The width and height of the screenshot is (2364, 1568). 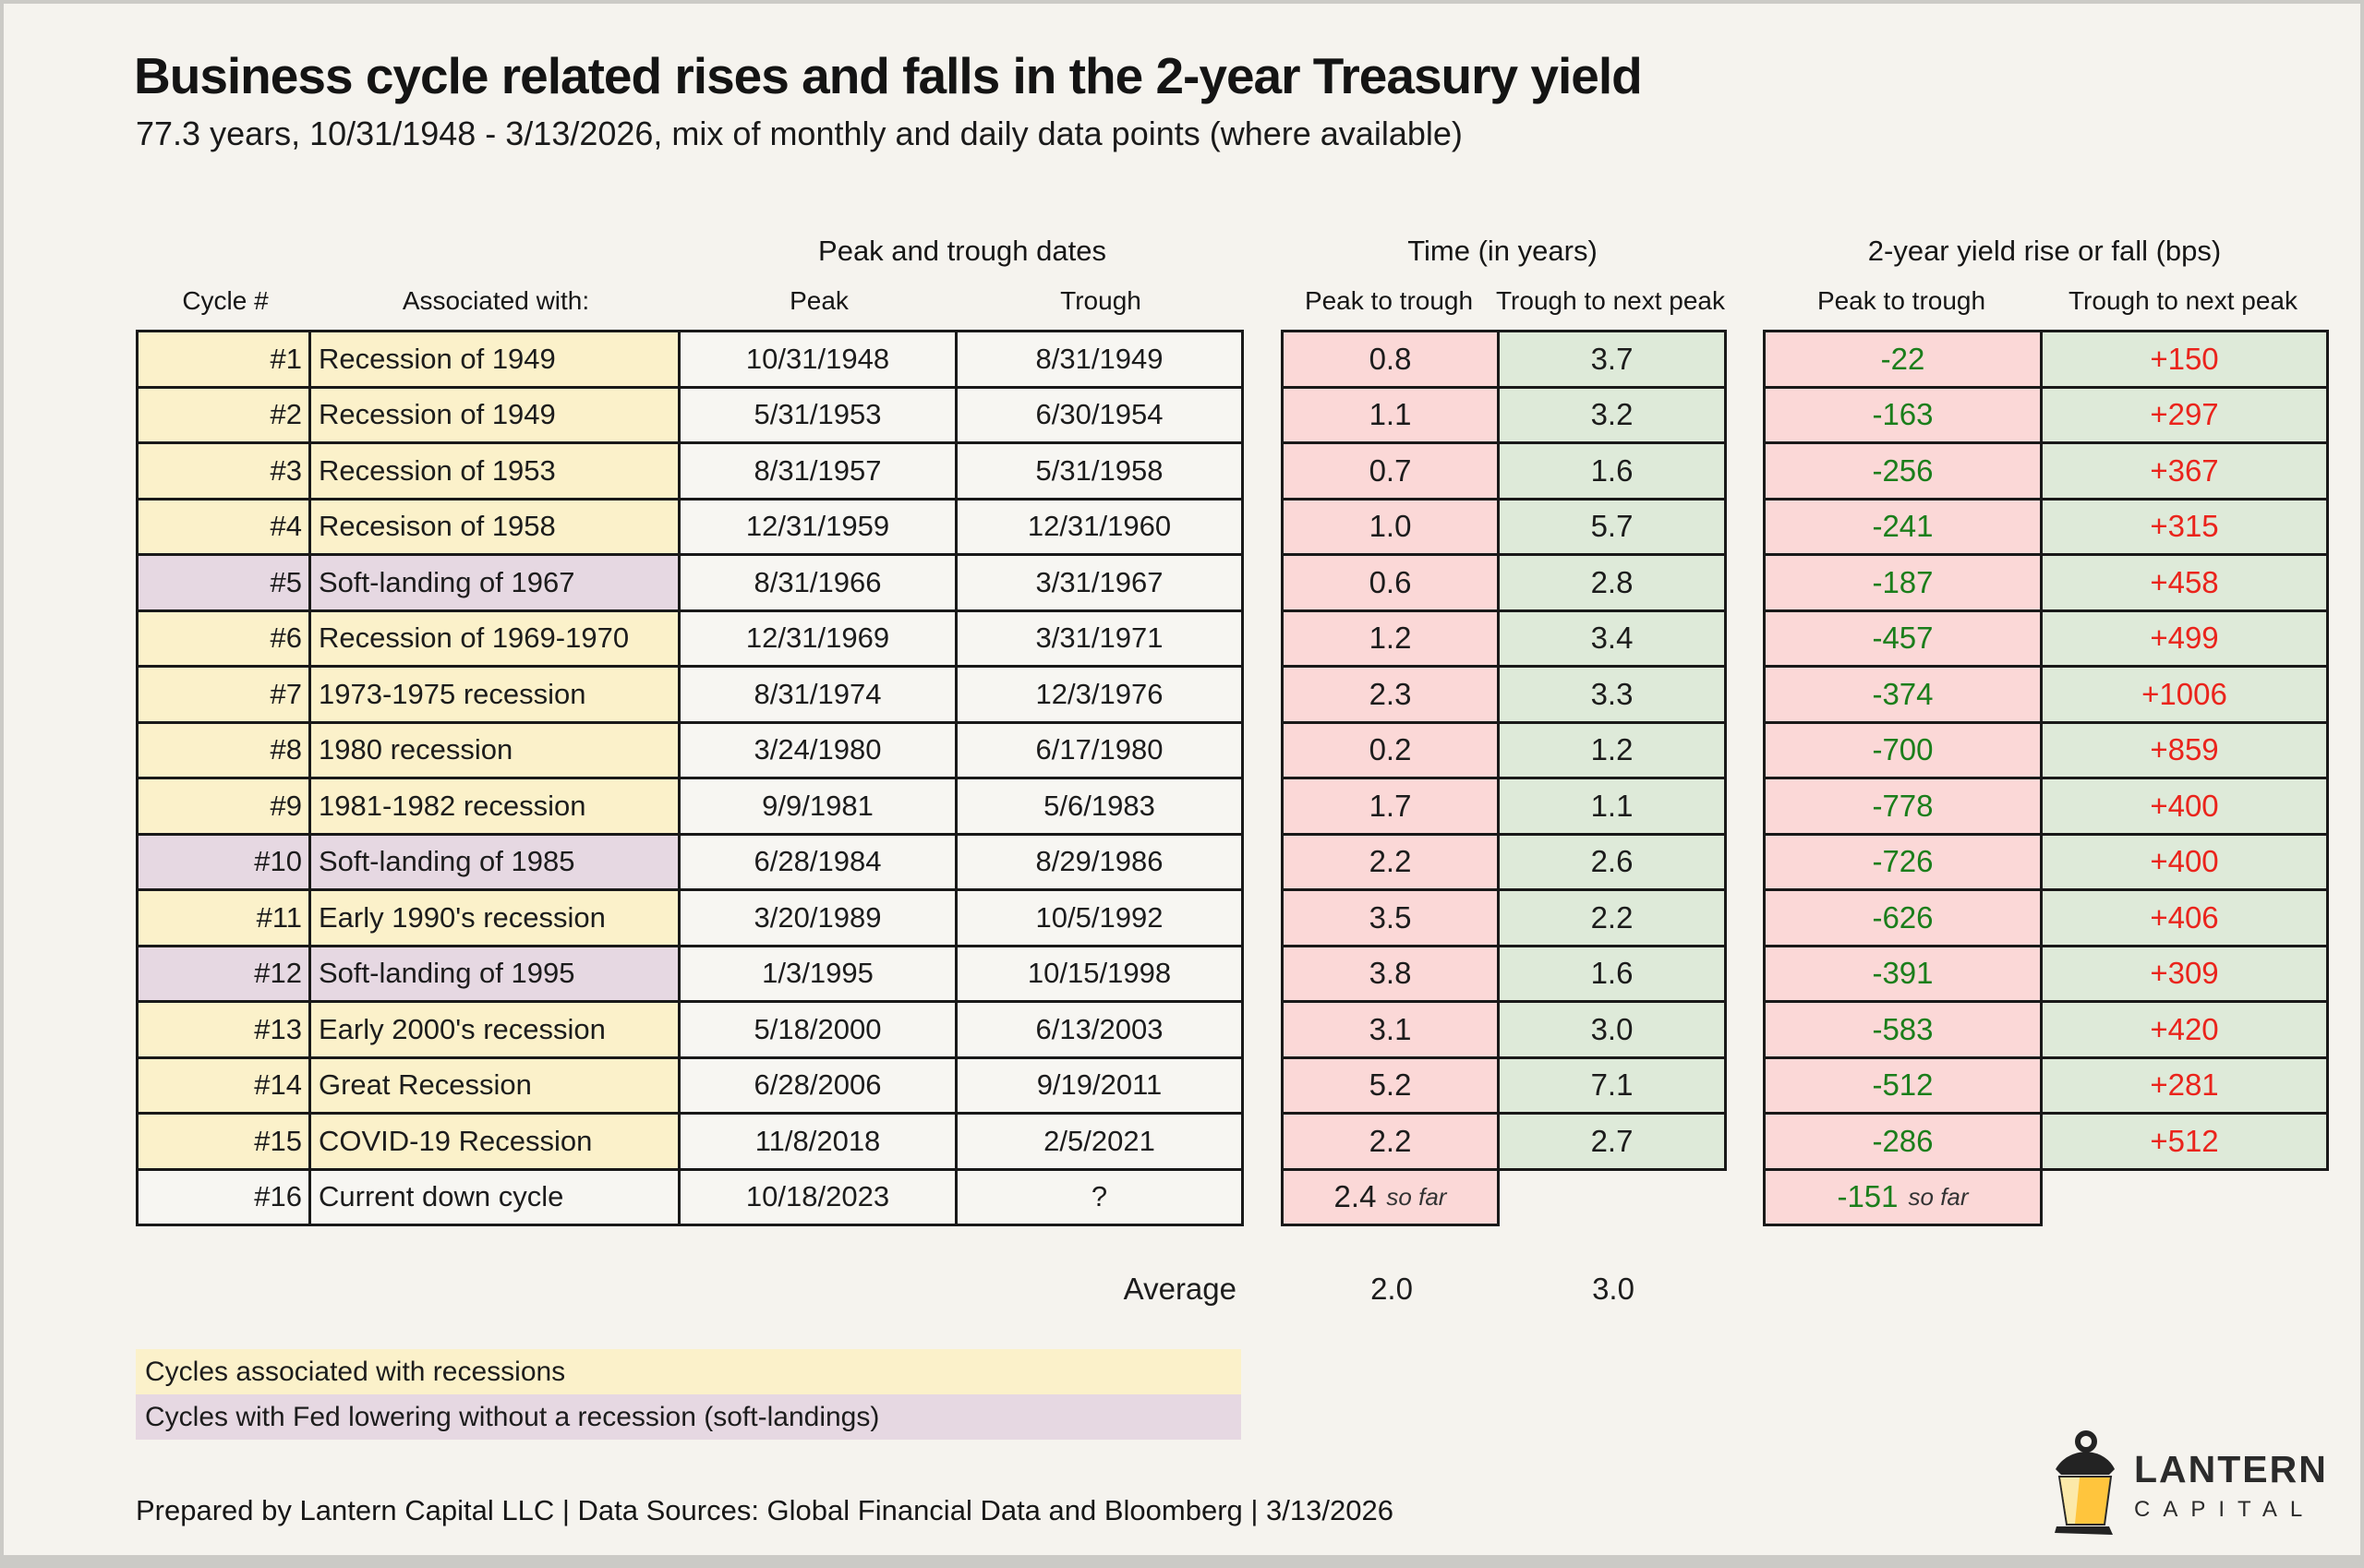 What do you see at coordinates (496, 584) in the screenshot?
I see `associated-cell: Soft-landing of 1967` at bounding box center [496, 584].